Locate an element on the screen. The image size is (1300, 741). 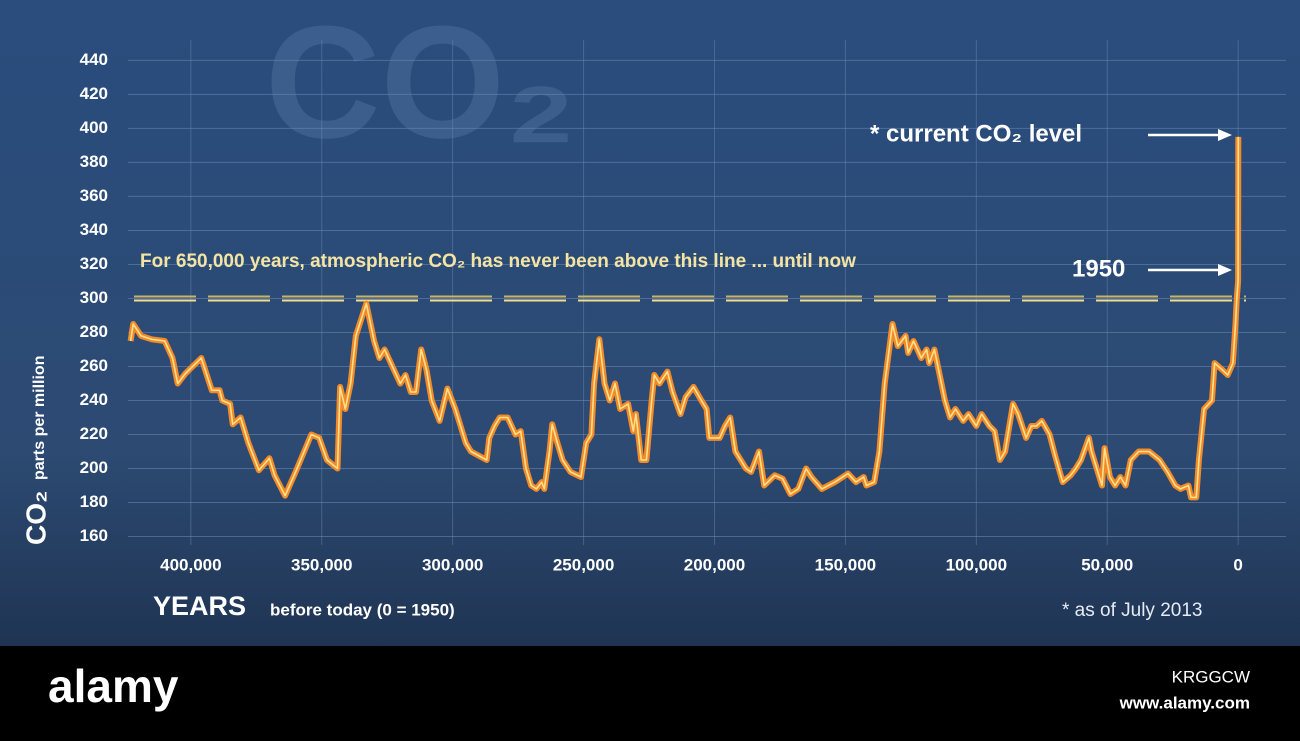
x-label: YEARS is located at coordinates (199, 606).